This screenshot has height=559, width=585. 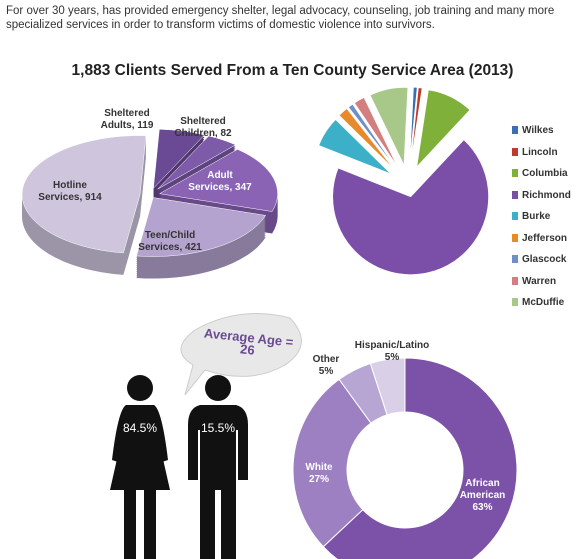 What do you see at coordinates (544, 259) in the screenshot?
I see `legend-label: Glascock` at bounding box center [544, 259].